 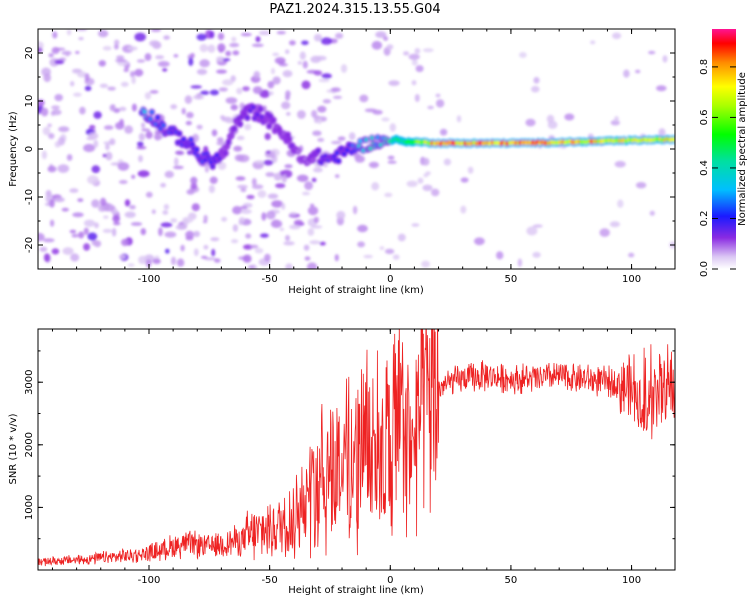 I want to click on colorbar-label: Normalized spectral amplitude, so click(x=742, y=149).